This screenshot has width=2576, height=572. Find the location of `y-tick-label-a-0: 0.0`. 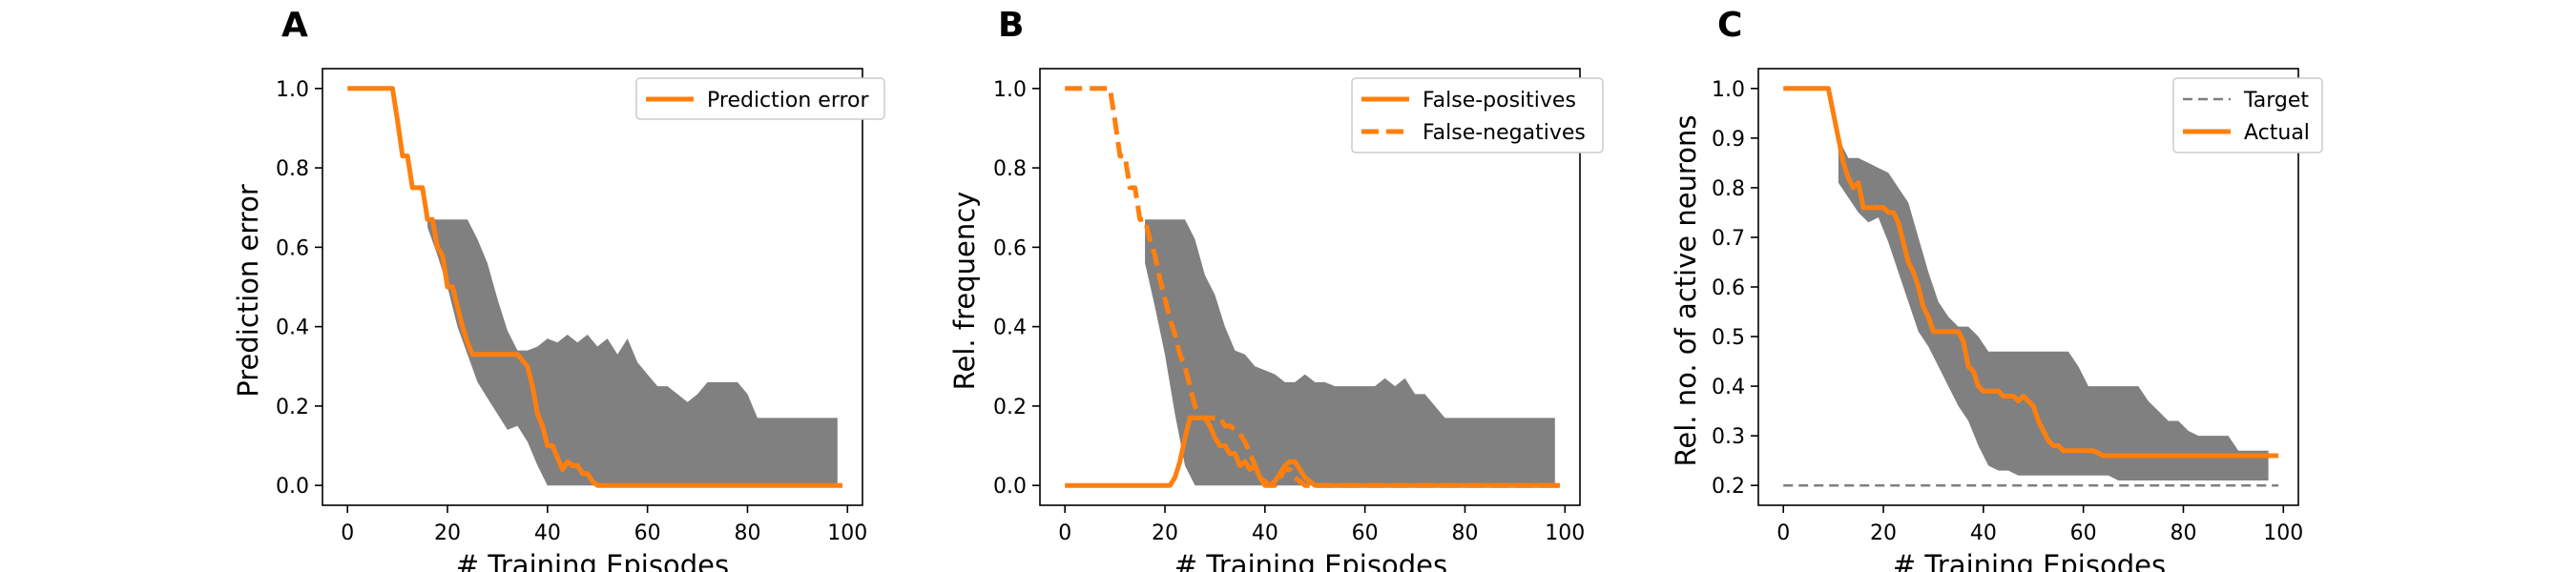

y-tick-label-a-0: 0.0 is located at coordinates (292, 487).